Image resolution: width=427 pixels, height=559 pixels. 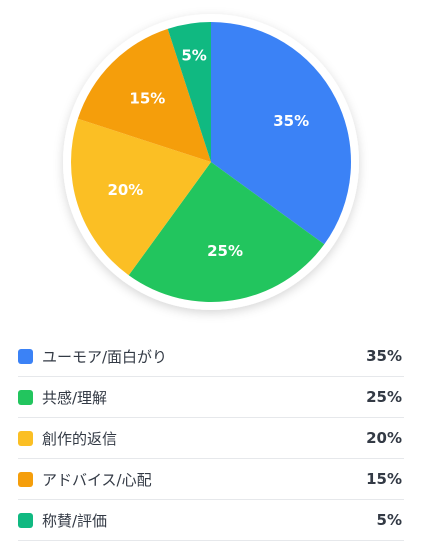 I want to click on legend-label: アドバイス/心配, so click(x=97, y=479).